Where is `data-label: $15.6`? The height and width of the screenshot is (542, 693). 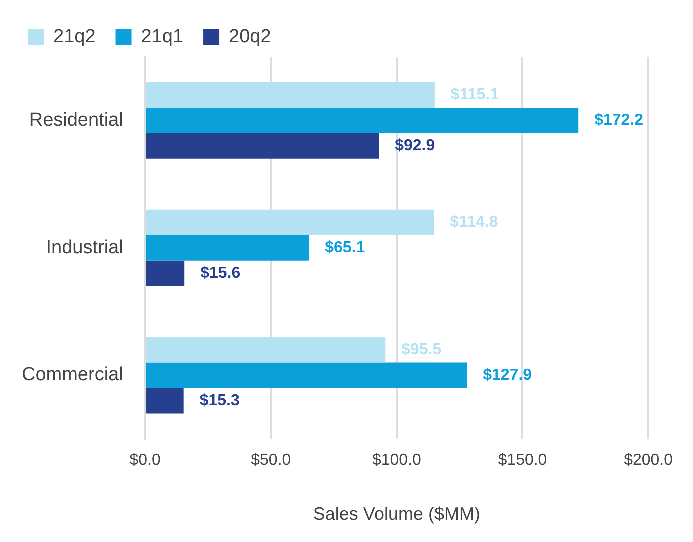
data-label: $15.6 is located at coordinates (220, 273).